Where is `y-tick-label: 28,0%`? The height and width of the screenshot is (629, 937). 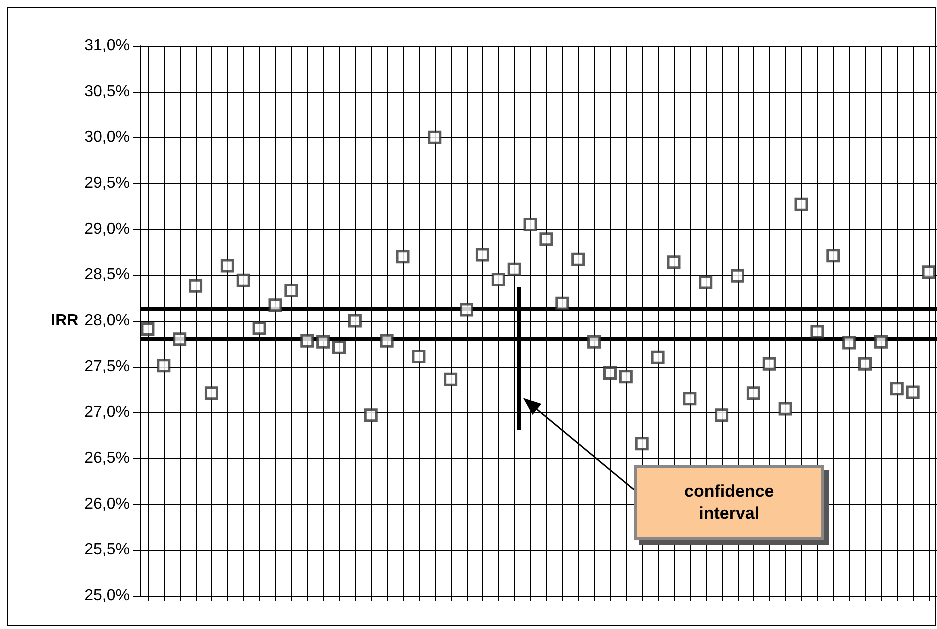 y-tick-label: 28,0% is located at coordinates (107, 321).